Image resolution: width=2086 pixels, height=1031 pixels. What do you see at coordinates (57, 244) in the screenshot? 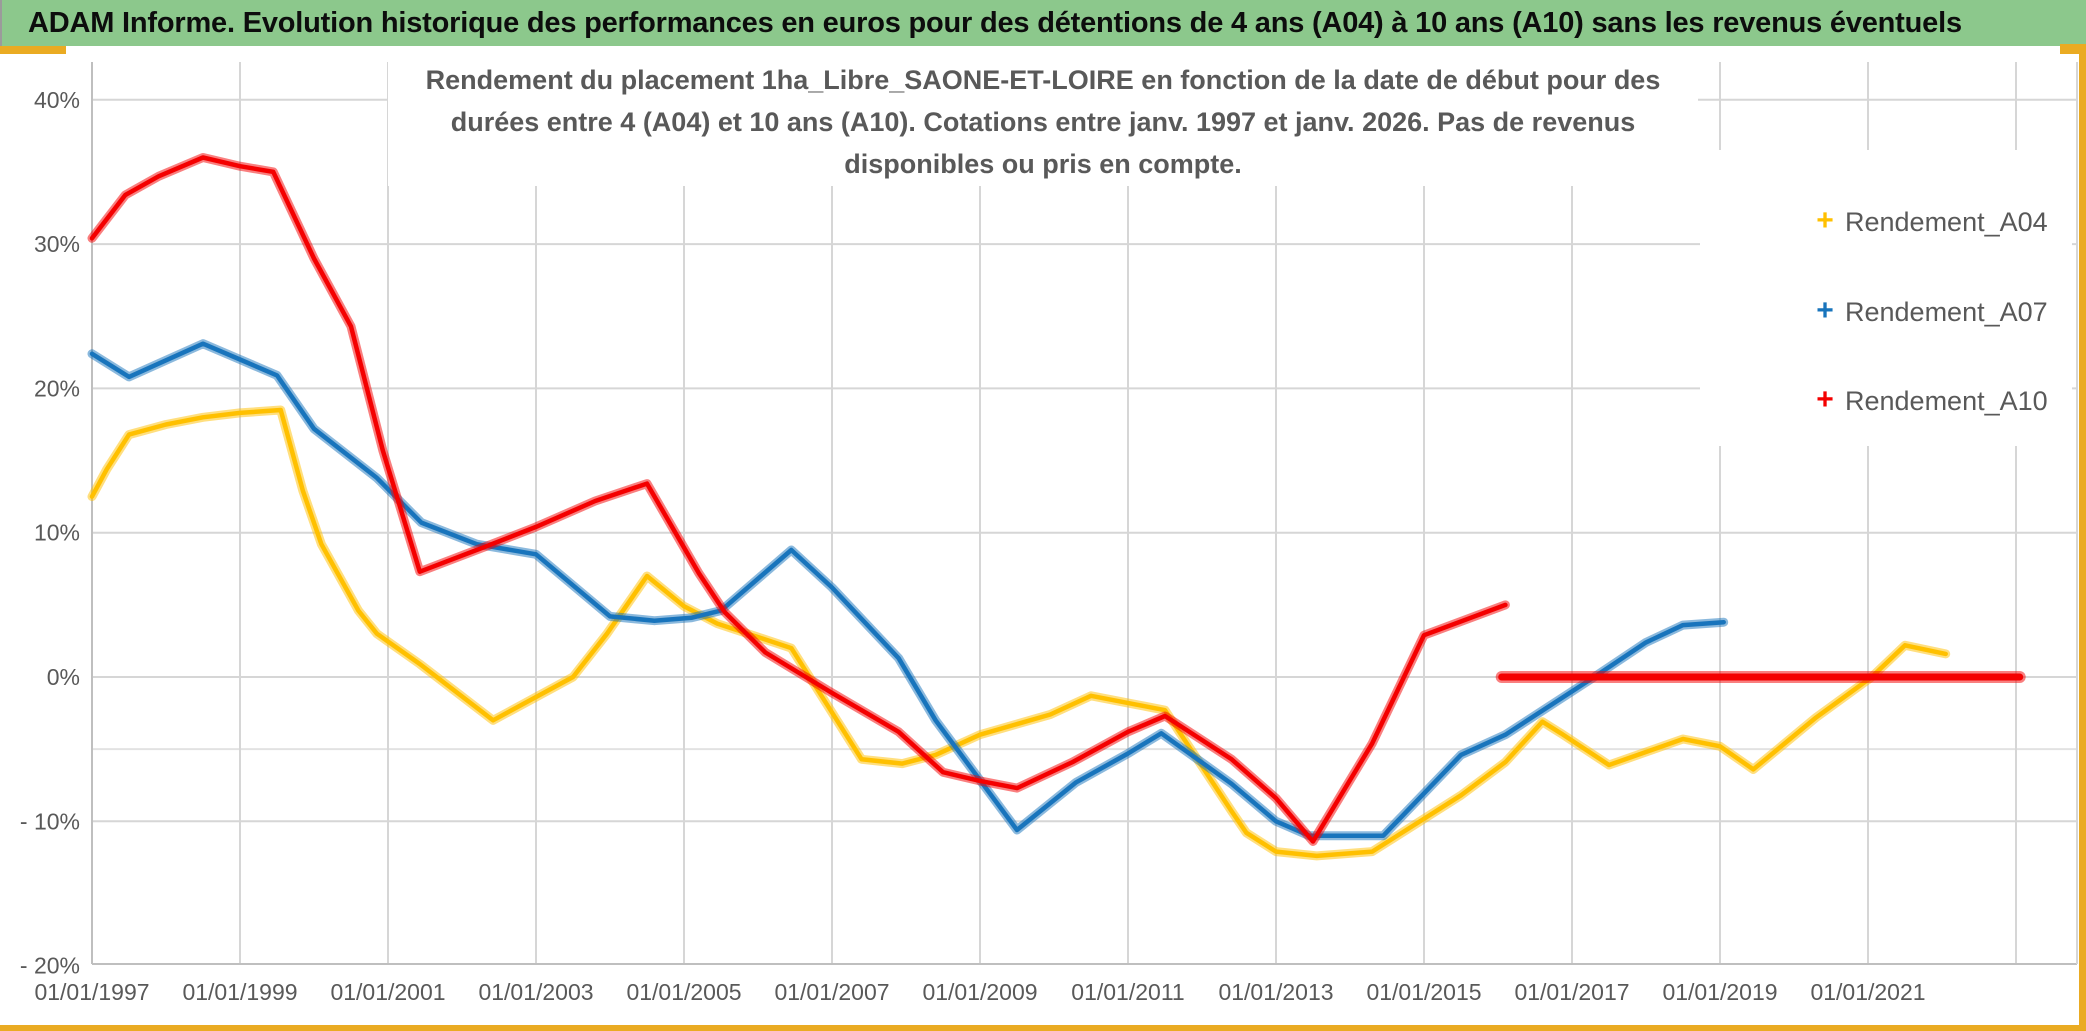
I see `y-axis-tick-label: 30%` at bounding box center [57, 244].